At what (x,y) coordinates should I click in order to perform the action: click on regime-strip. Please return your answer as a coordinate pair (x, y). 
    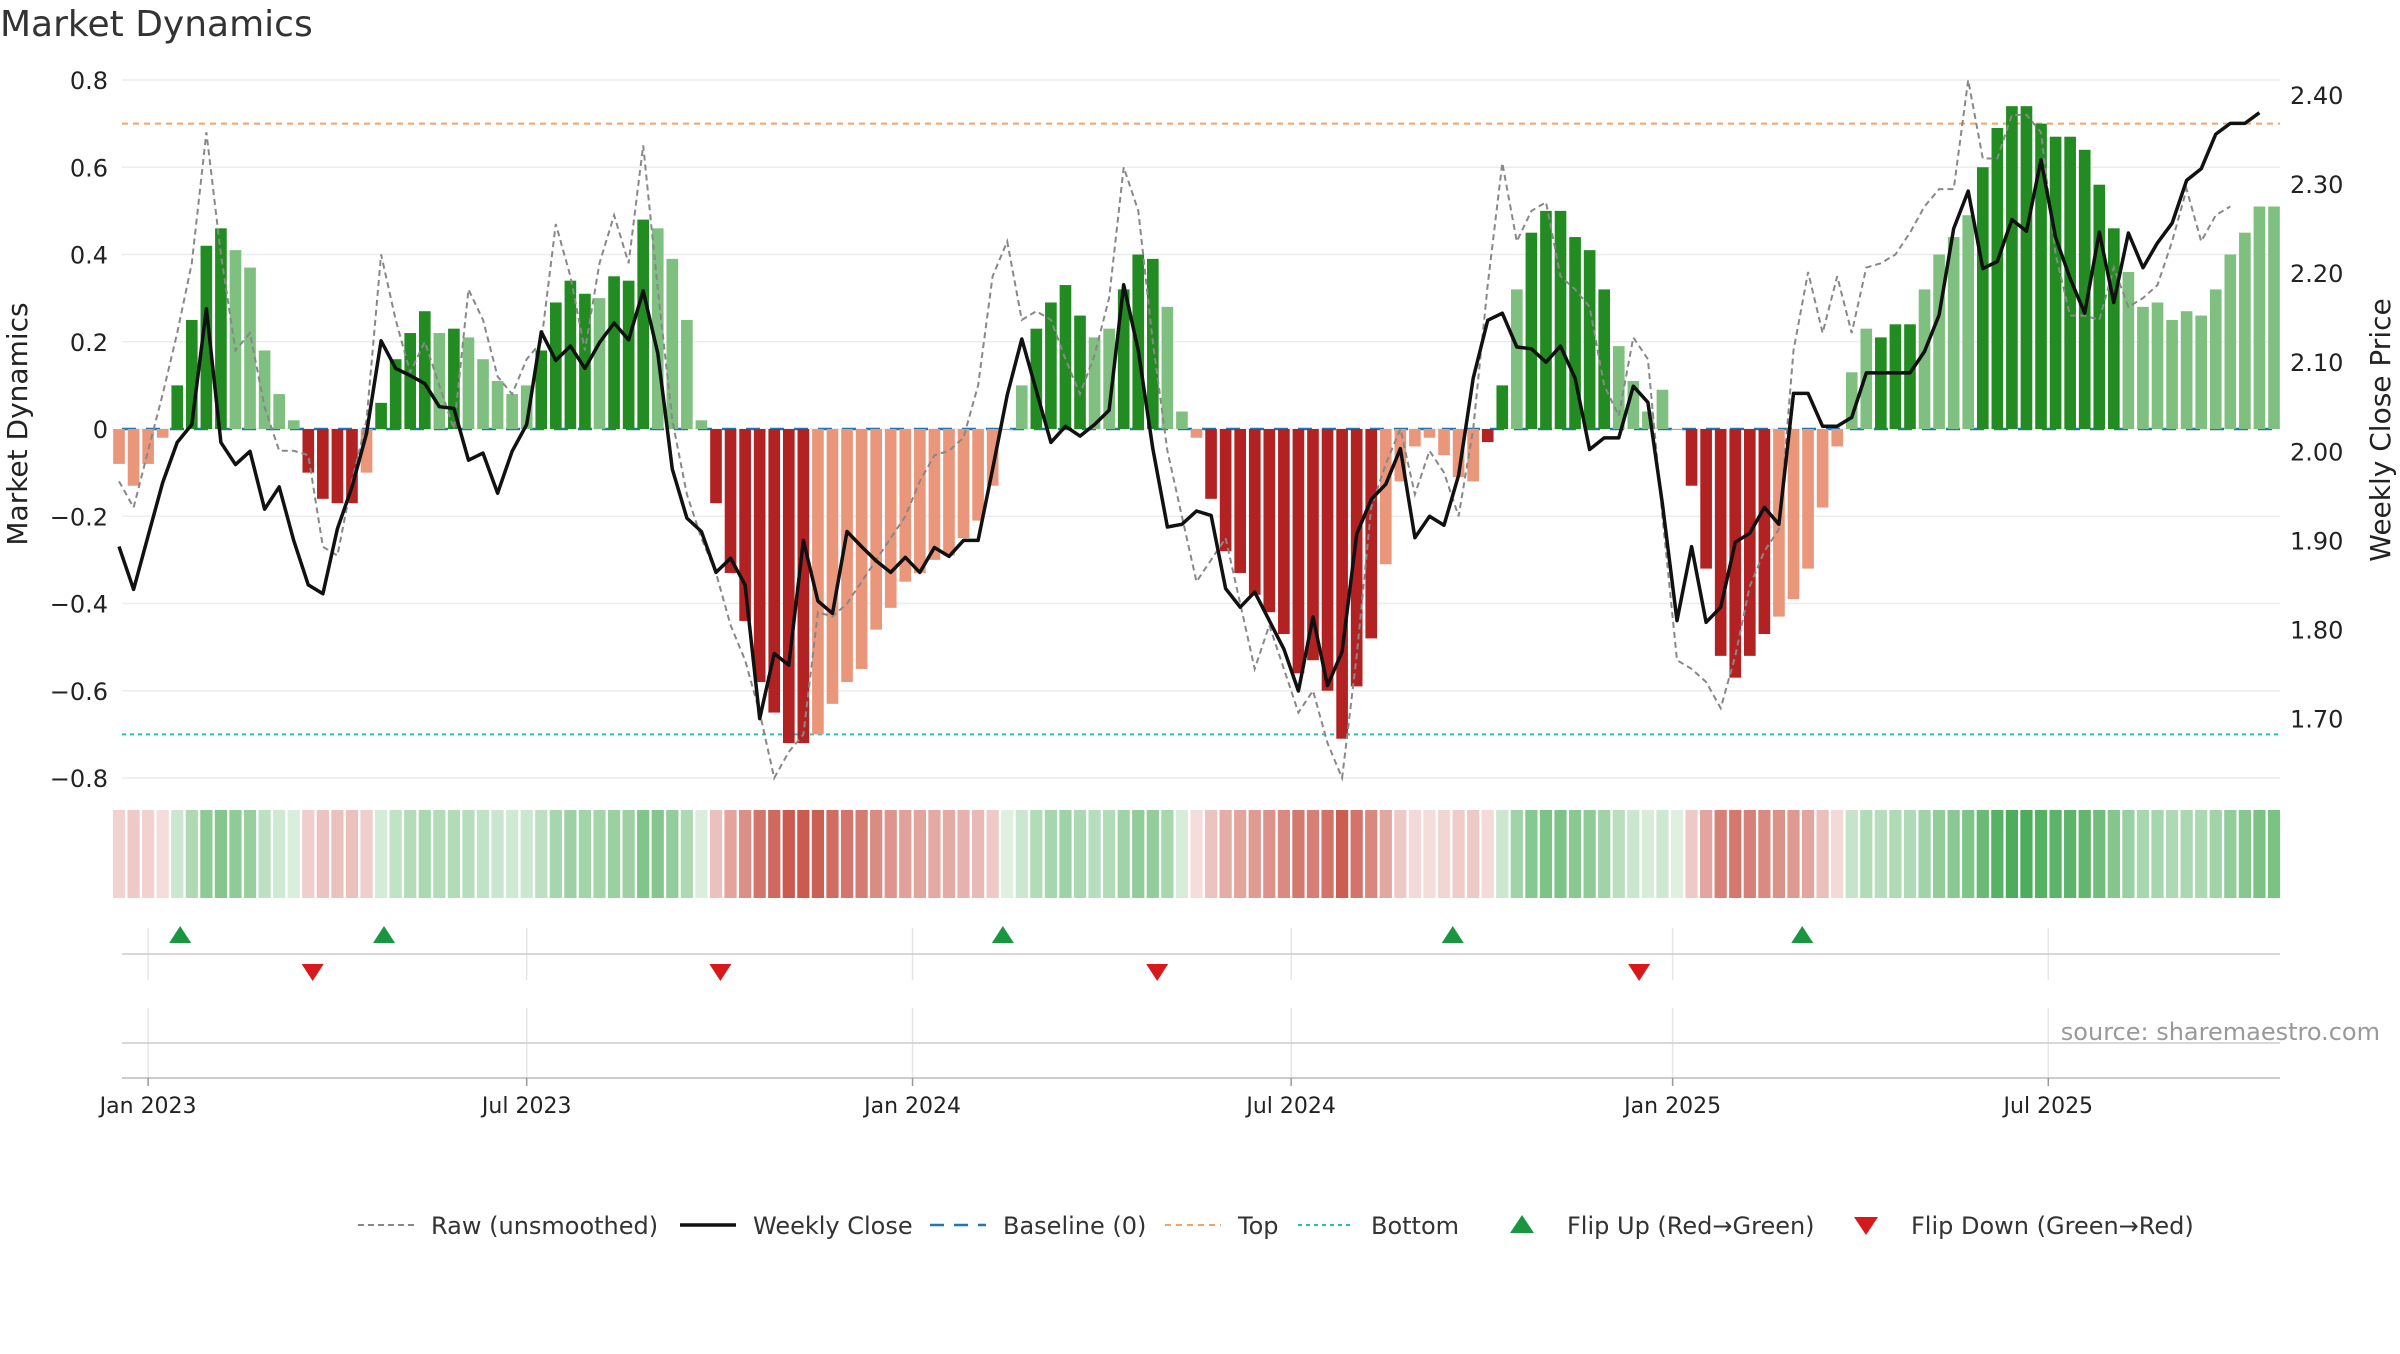
    Looking at the image, I should click on (1196, 854).